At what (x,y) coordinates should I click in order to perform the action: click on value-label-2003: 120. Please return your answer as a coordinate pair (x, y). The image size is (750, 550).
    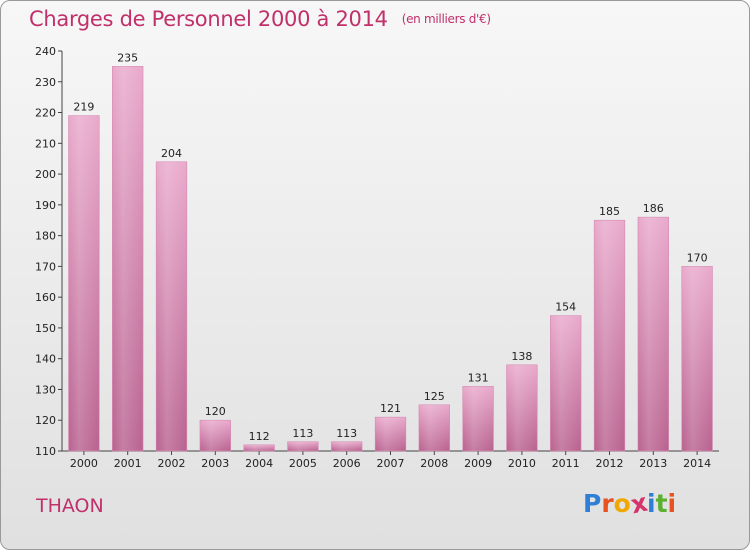
    Looking at the image, I should click on (215, 411).